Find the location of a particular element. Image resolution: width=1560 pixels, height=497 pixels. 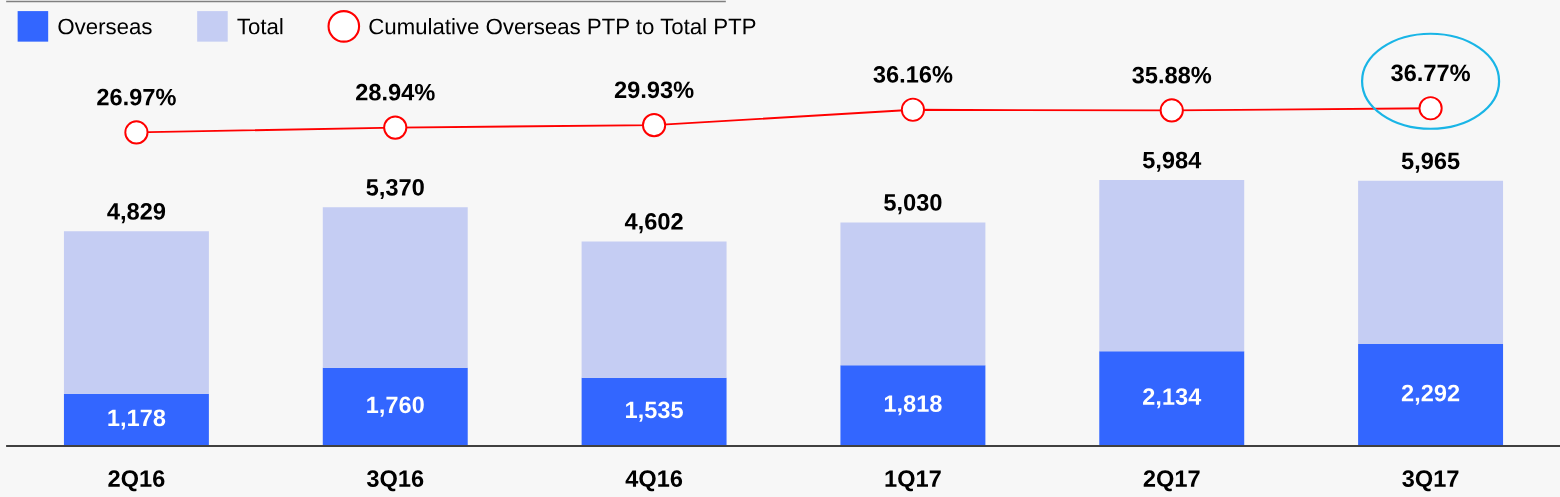

total-label: 5,965 is located at coordinates (1430, 162).